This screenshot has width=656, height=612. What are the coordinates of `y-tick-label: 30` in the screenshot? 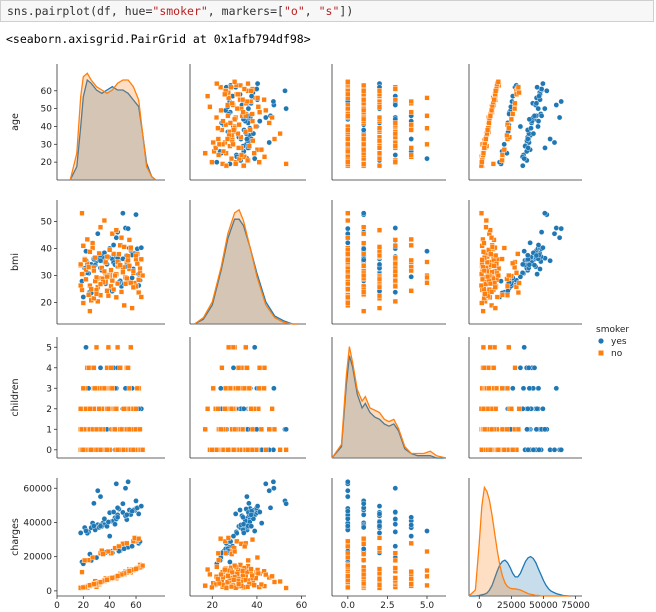 It's located at (47, 276).